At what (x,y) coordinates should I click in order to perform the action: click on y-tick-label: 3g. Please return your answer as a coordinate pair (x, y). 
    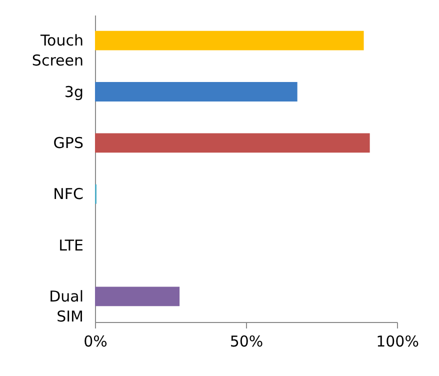
    Looking at the image, I should click on (74, 91).